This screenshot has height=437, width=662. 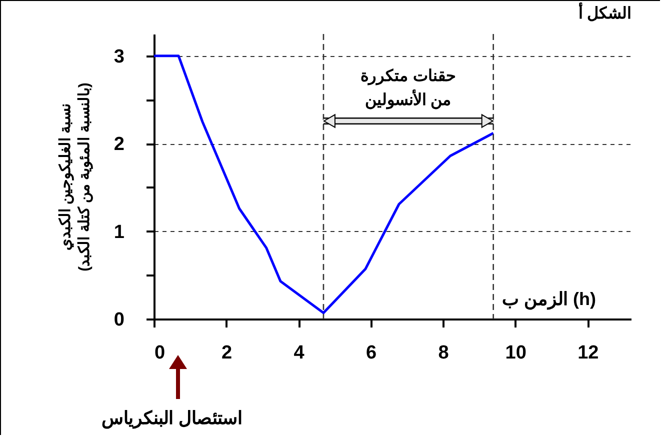 I want to click on text: استئصال البنكرياس, so click(x=172, y=418).